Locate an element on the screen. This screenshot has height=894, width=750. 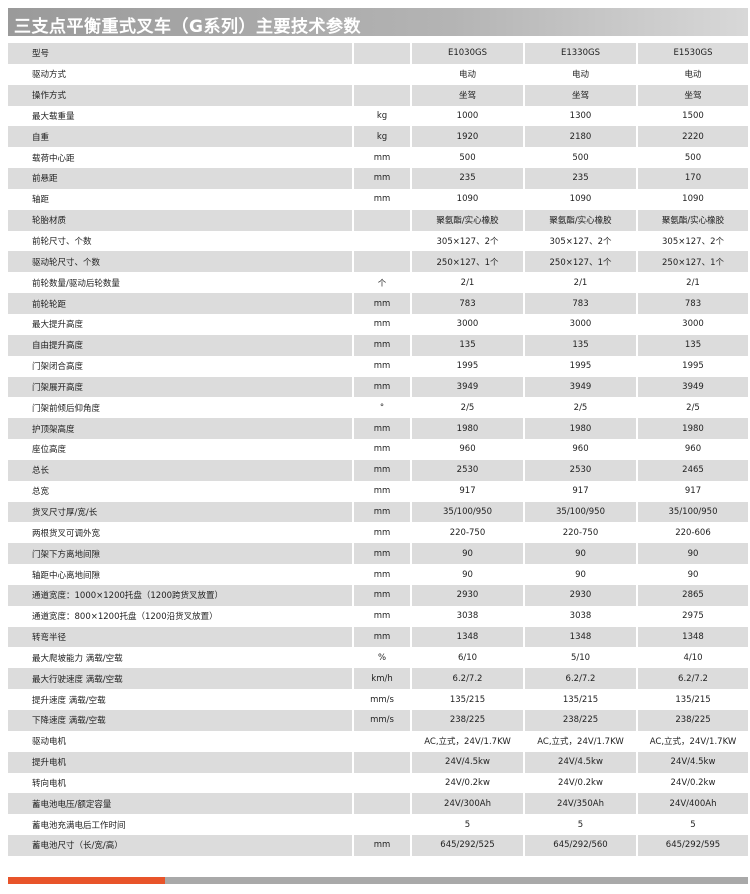
spec-value: 2465 is located at coordinates (693, 470).